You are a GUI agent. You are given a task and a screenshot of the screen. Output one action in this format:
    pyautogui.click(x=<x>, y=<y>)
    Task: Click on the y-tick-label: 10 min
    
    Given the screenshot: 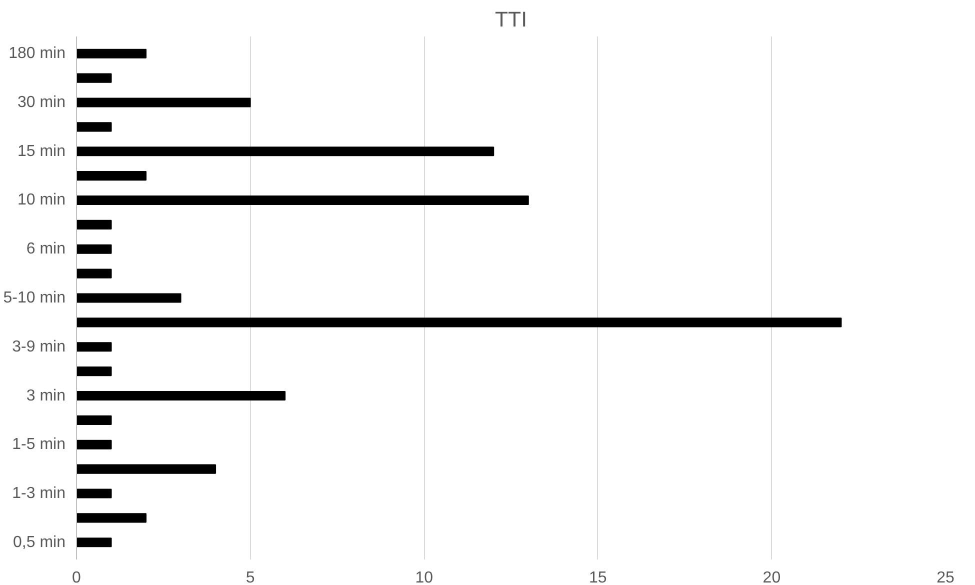 What is the action you would take?
    pyautogui.click(x=41, y=200)
    